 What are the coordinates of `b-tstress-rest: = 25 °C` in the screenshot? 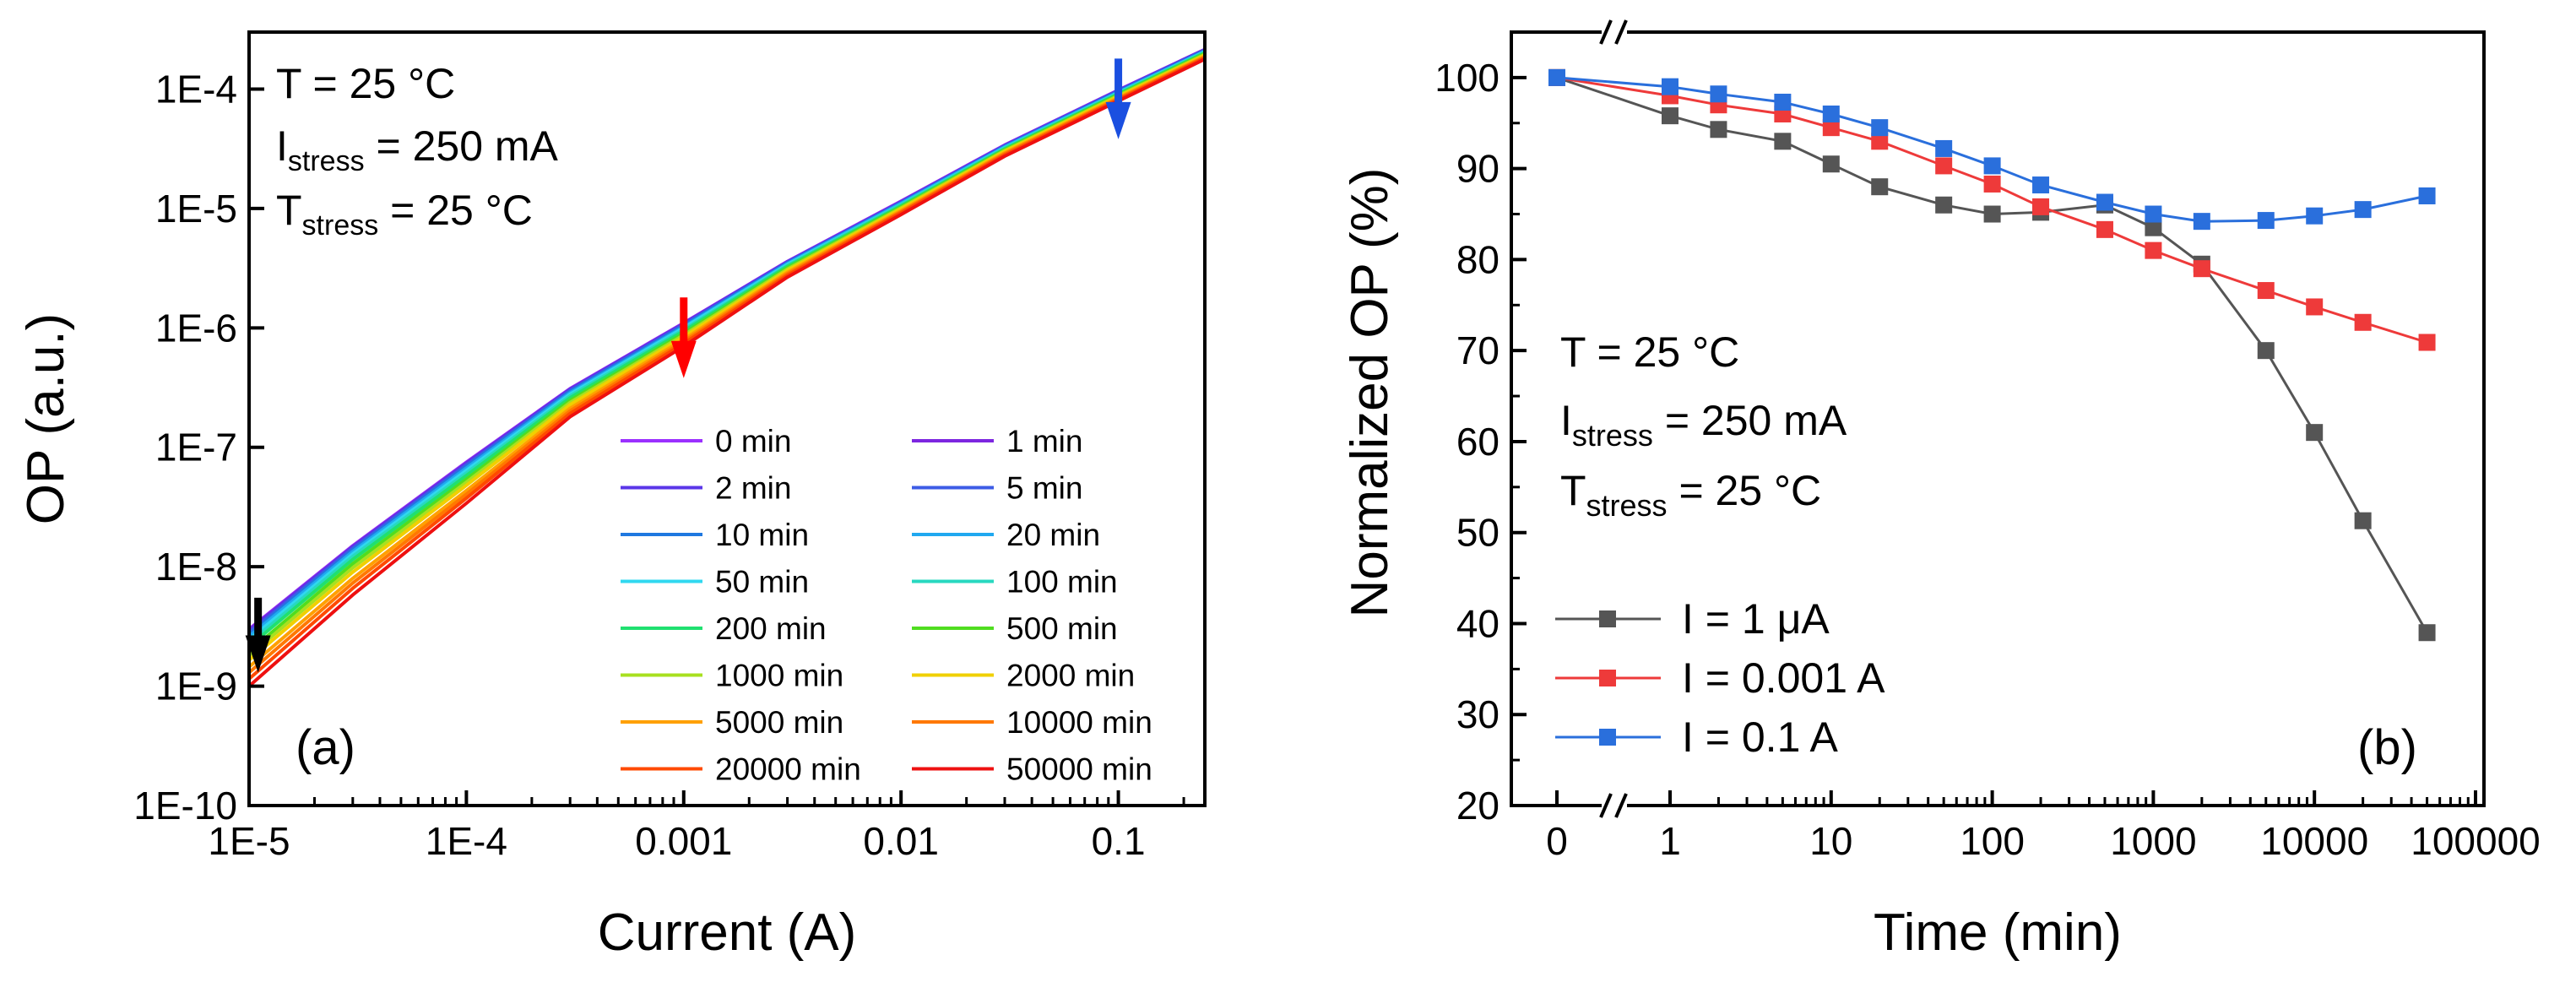 It's located at (1745, 490).